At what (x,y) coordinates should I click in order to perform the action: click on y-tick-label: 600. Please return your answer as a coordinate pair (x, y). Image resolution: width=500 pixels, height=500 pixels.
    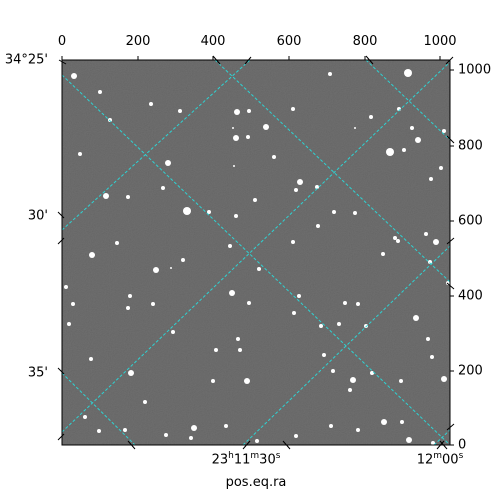
    Looking at the image, I should click on (470, 221).